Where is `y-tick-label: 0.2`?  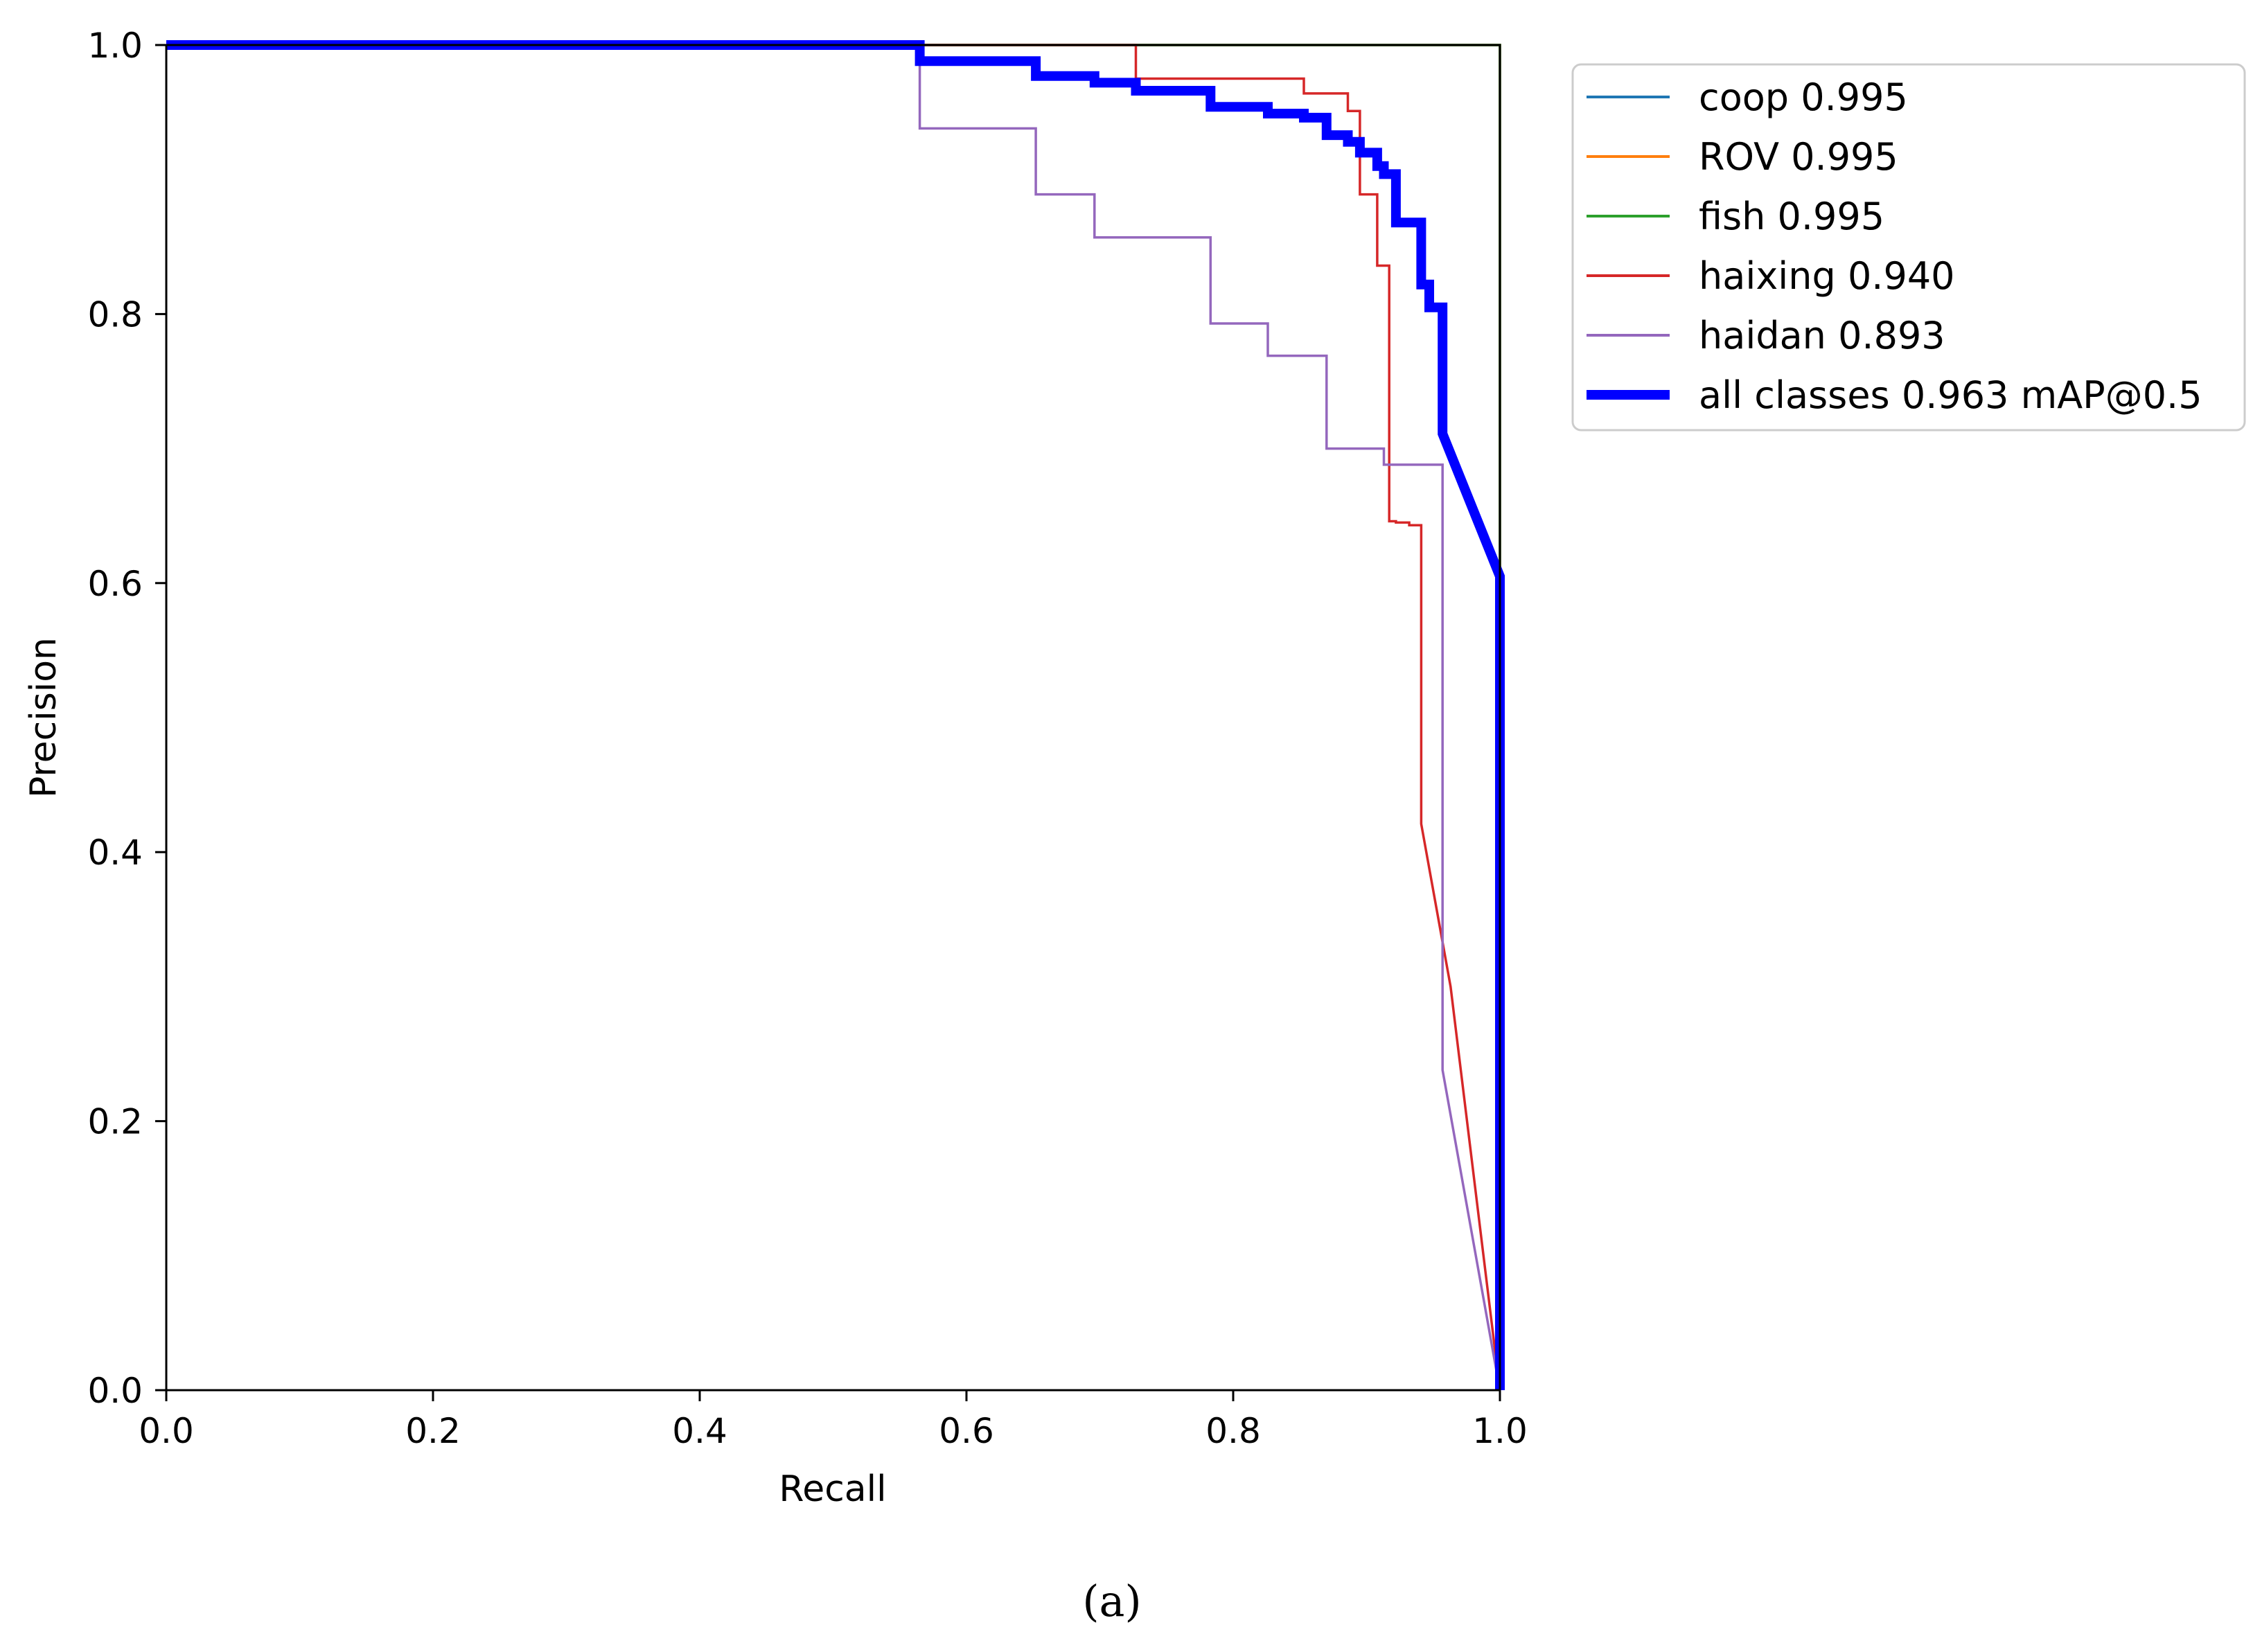 y-tick-label: 0.2 is located at coordinates (115, 1122).